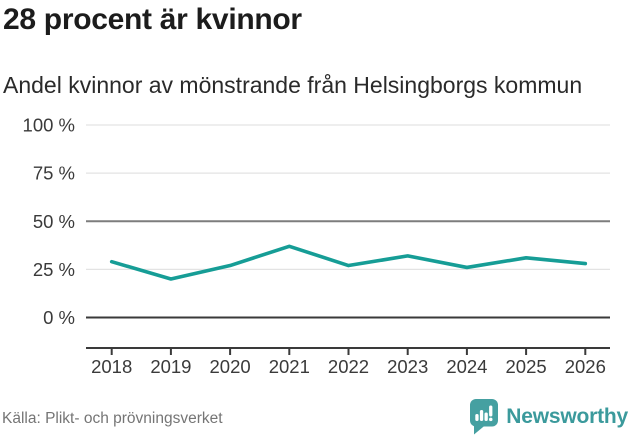 This screenshot has width=631, height=439. Describe the element at coordinates (348, 366) in the screenshot. I see `x-tick-label: 2022` at that location.